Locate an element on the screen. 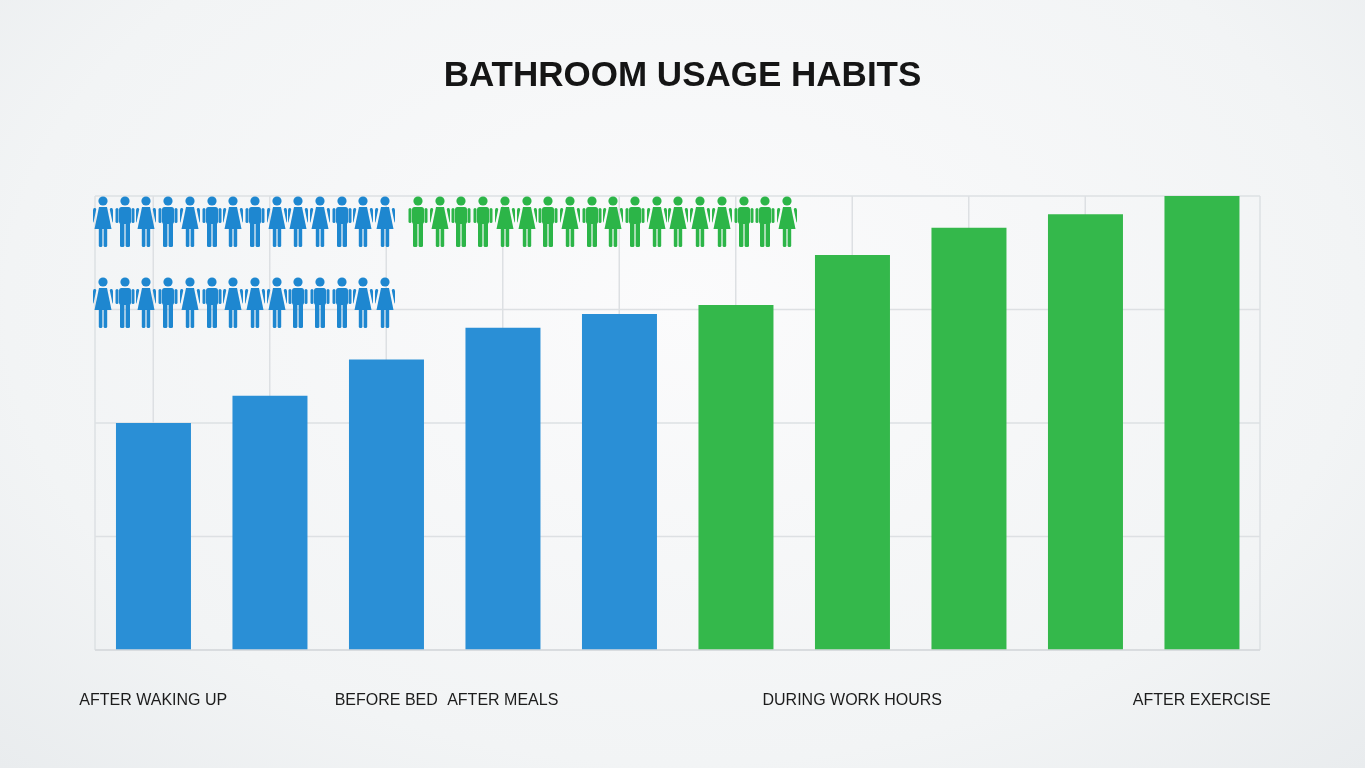 The image size is (1365, 768). x-tick-label: AFTER WAKING UP is located at coordinates (153, 700).